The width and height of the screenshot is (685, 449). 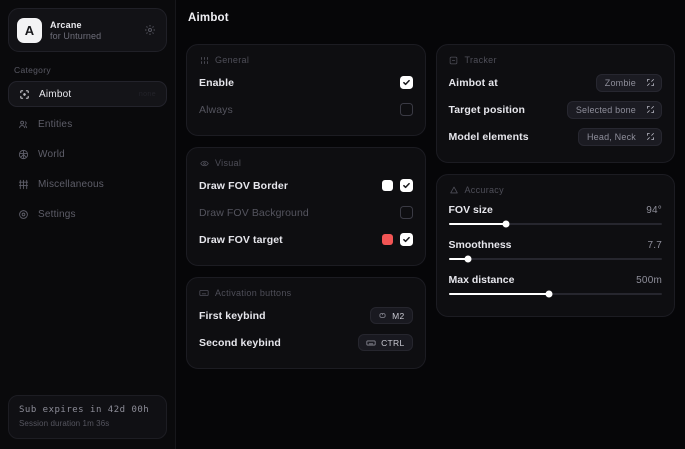 I want to click on sliders-icon, so click(x=204, y=60).